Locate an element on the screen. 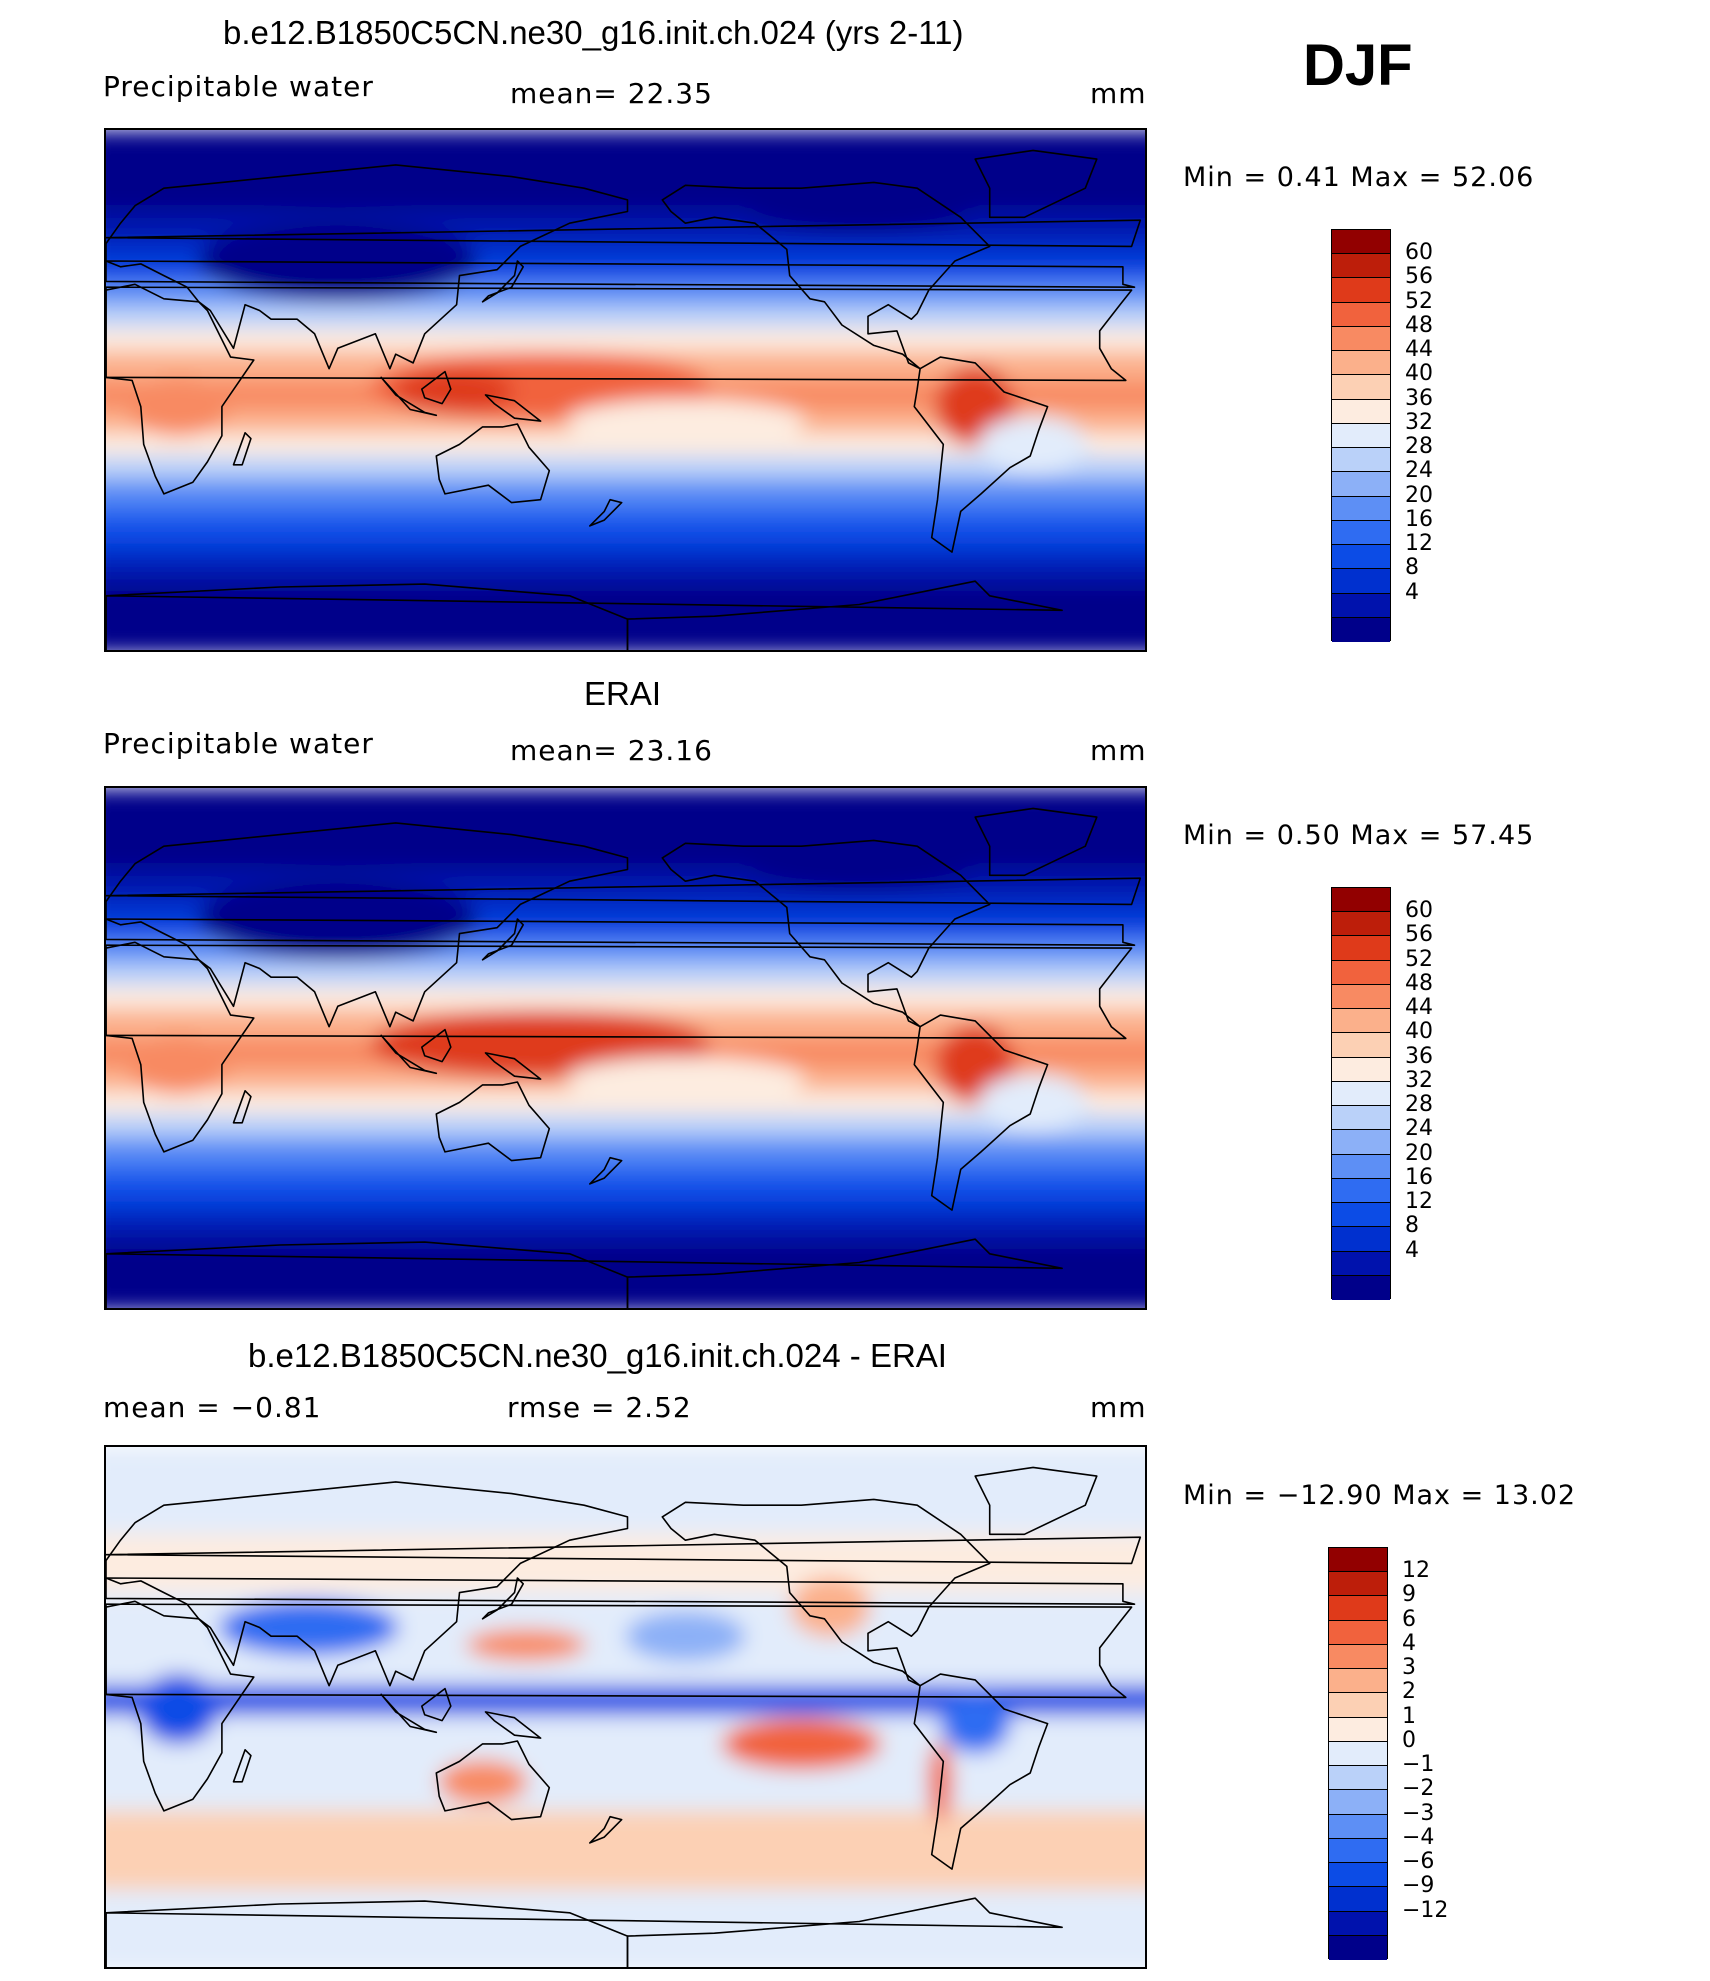 The image size is (1710, 1981). panel3-units-label: mm is located at coordinates (1118, 1407).